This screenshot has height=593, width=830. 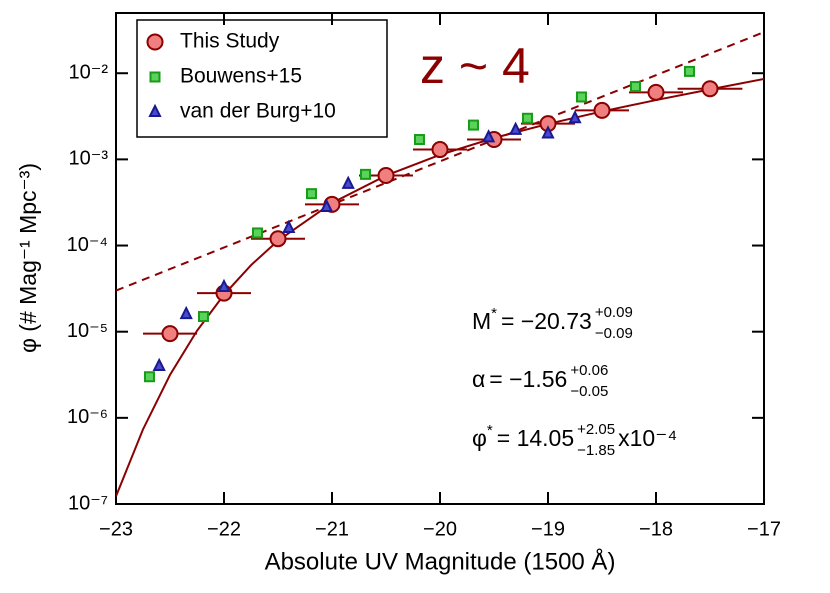 I want to click on upper-error: +2.05, so click(x=596, y=429).